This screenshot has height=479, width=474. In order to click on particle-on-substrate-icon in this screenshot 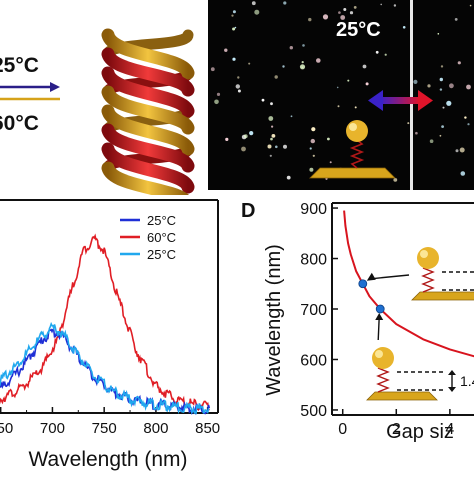, I will do `click(352, 149)`.